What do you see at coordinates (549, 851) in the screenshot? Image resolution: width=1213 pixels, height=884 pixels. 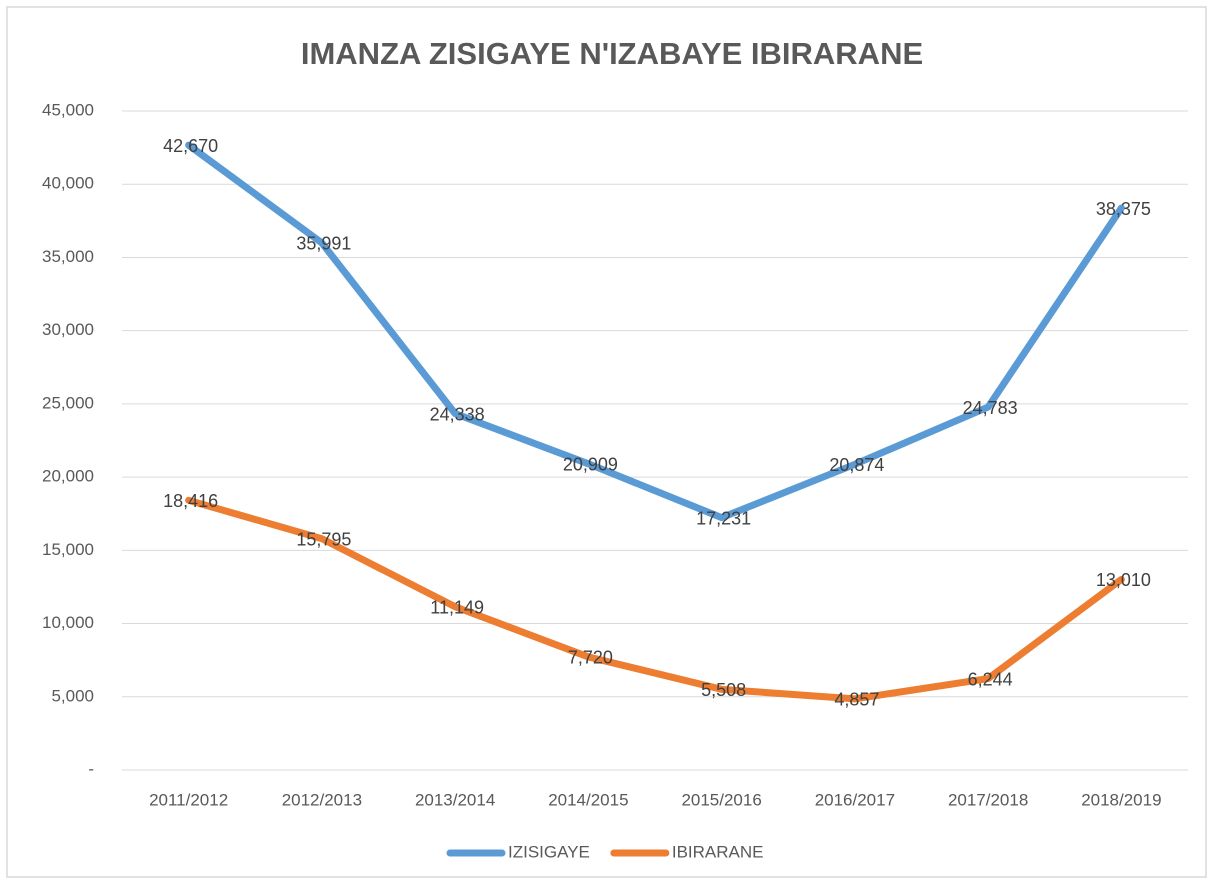 I see `legend-label: IZISIGAYE` at bounding box center [549, 851].